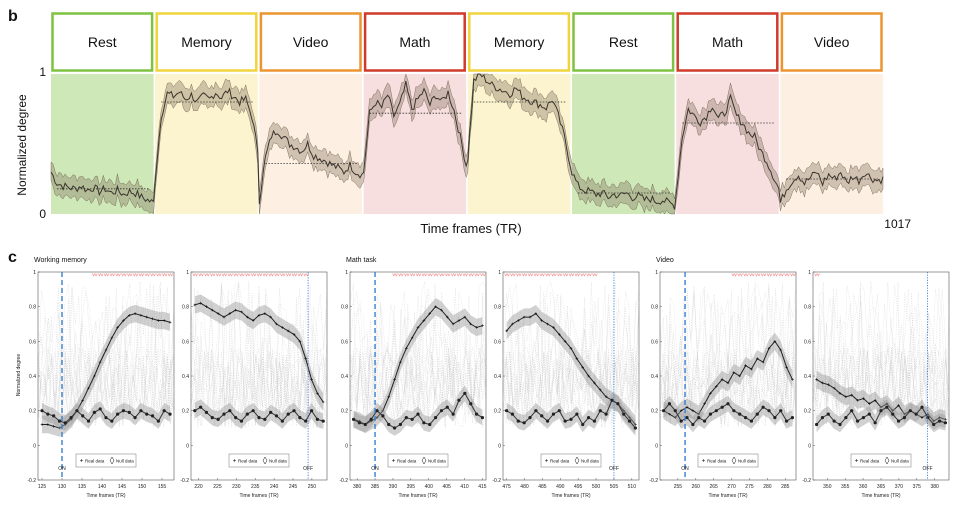 This screenshot has width=961, height=510. Describe the element at coordinates (845, 487) in the screenshot. I see `x-tick-label: 355` at that location.